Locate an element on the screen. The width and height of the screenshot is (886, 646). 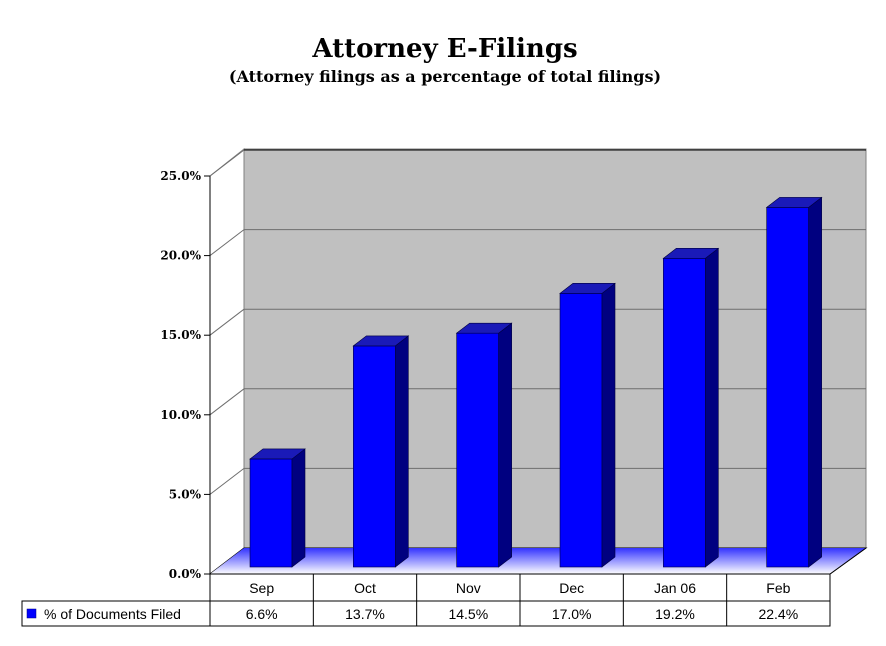
y-tick-label: 10.0% is located at coordinates (180, 415).